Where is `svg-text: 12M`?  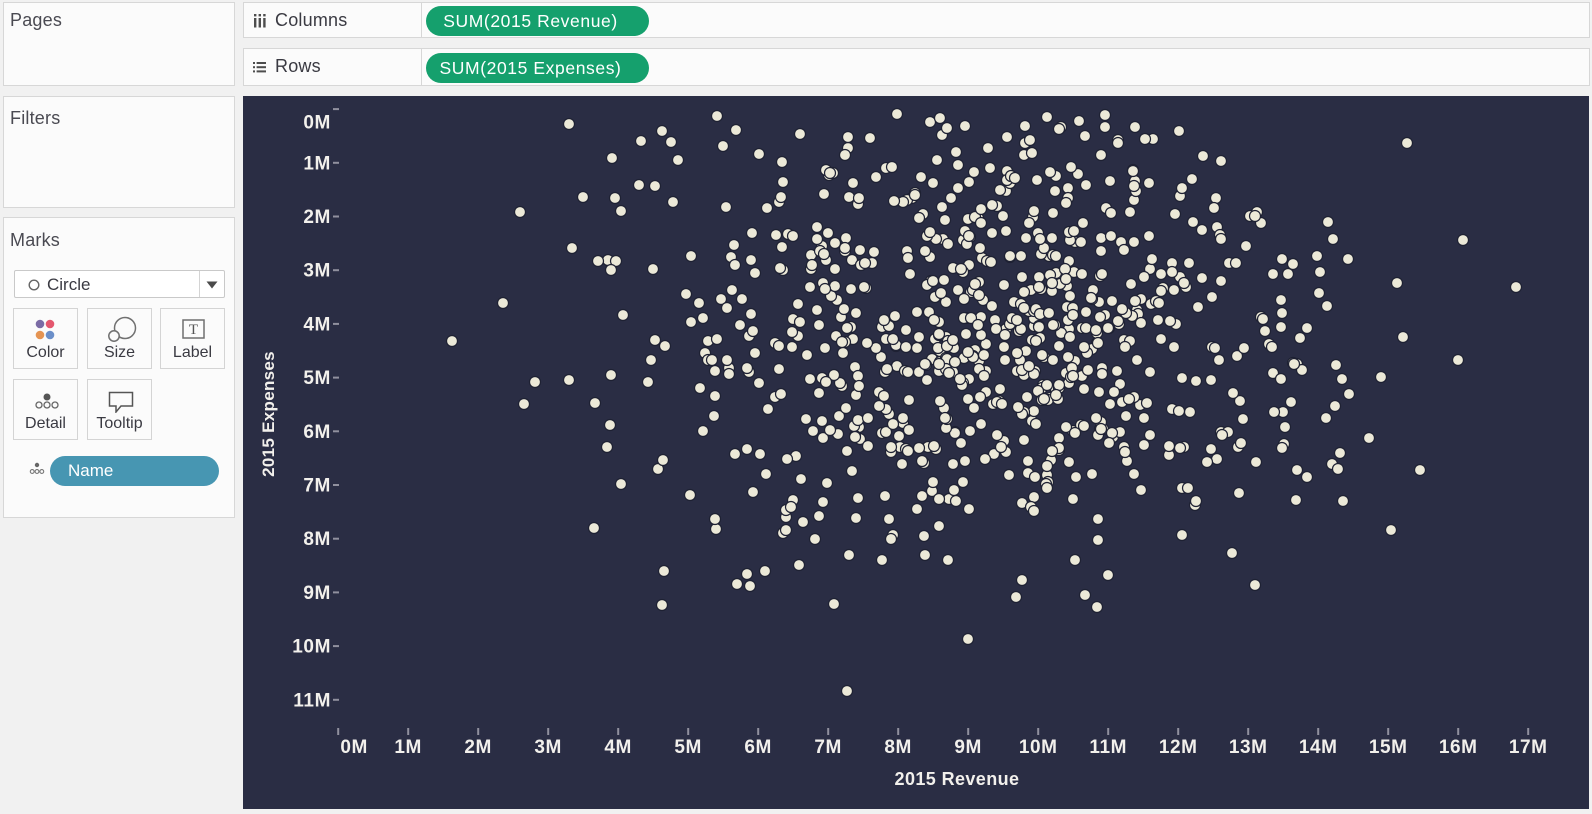 svg-text: 12M is located at coordinates (1178, 747).